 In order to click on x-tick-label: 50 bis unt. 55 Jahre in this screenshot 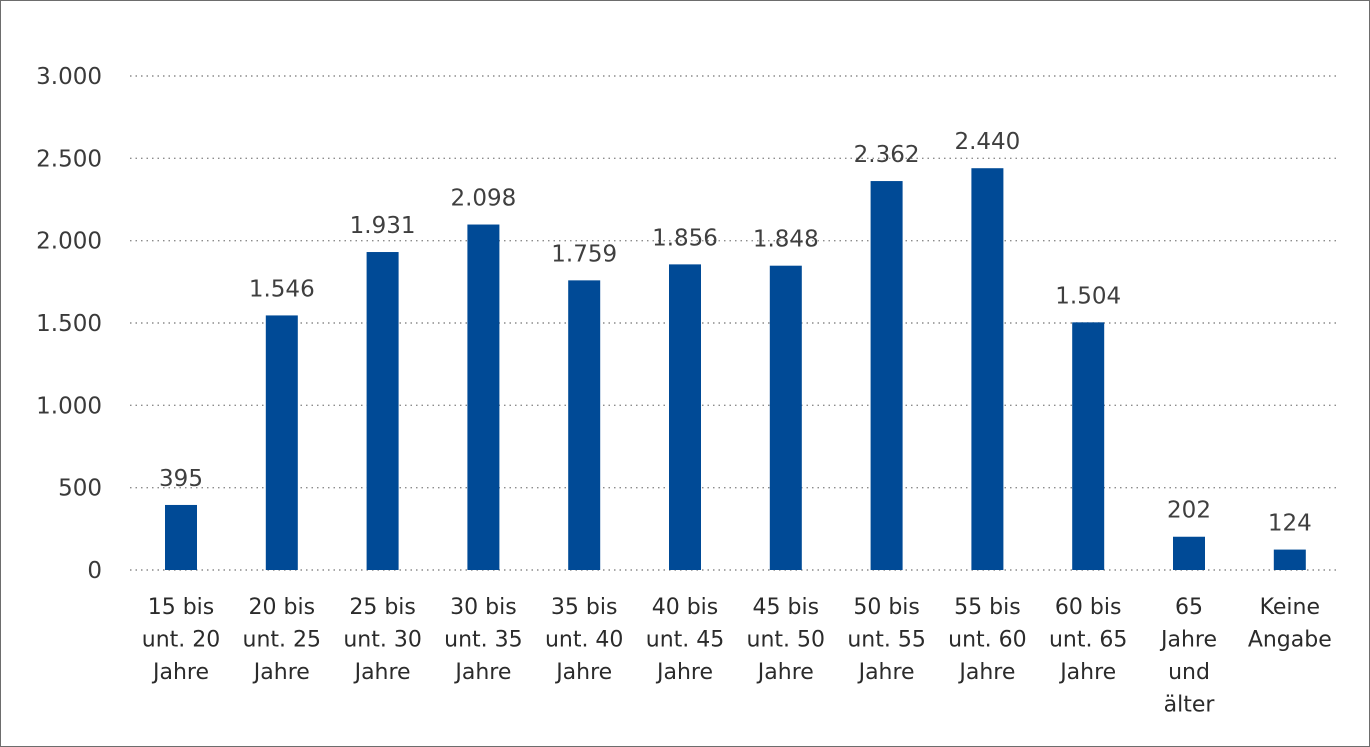, I will do `click(886, 640)`.